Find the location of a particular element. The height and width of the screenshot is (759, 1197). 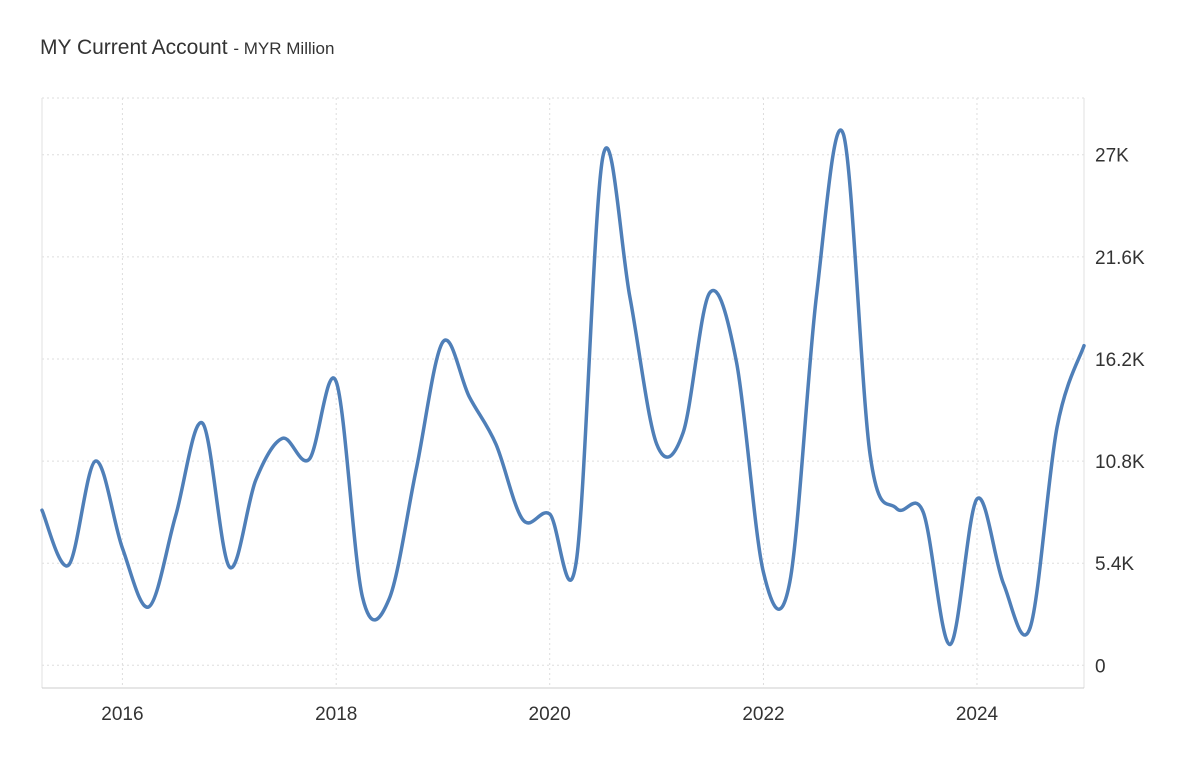

y-tick-label: 5.4K is located at coordinates (1114, 564).